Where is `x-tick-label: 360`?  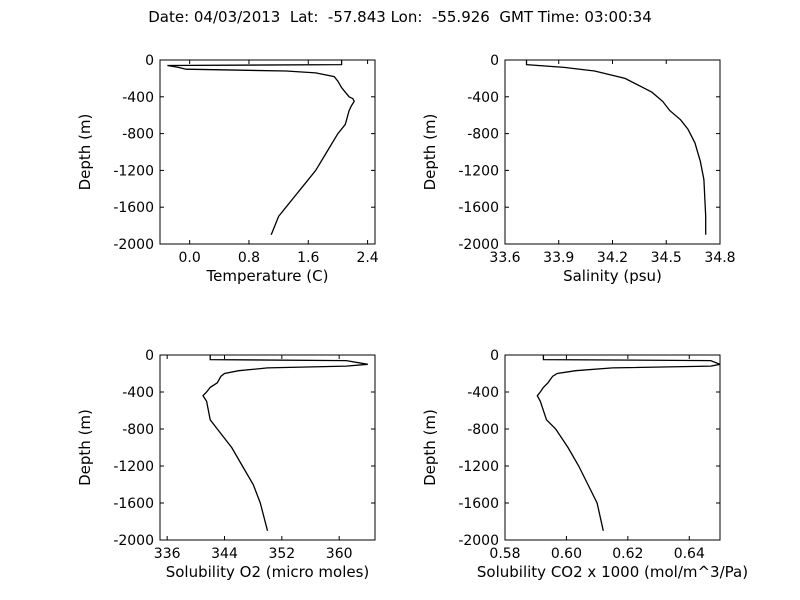
x-tick-label: 360 is located at coordinates (339, 554).